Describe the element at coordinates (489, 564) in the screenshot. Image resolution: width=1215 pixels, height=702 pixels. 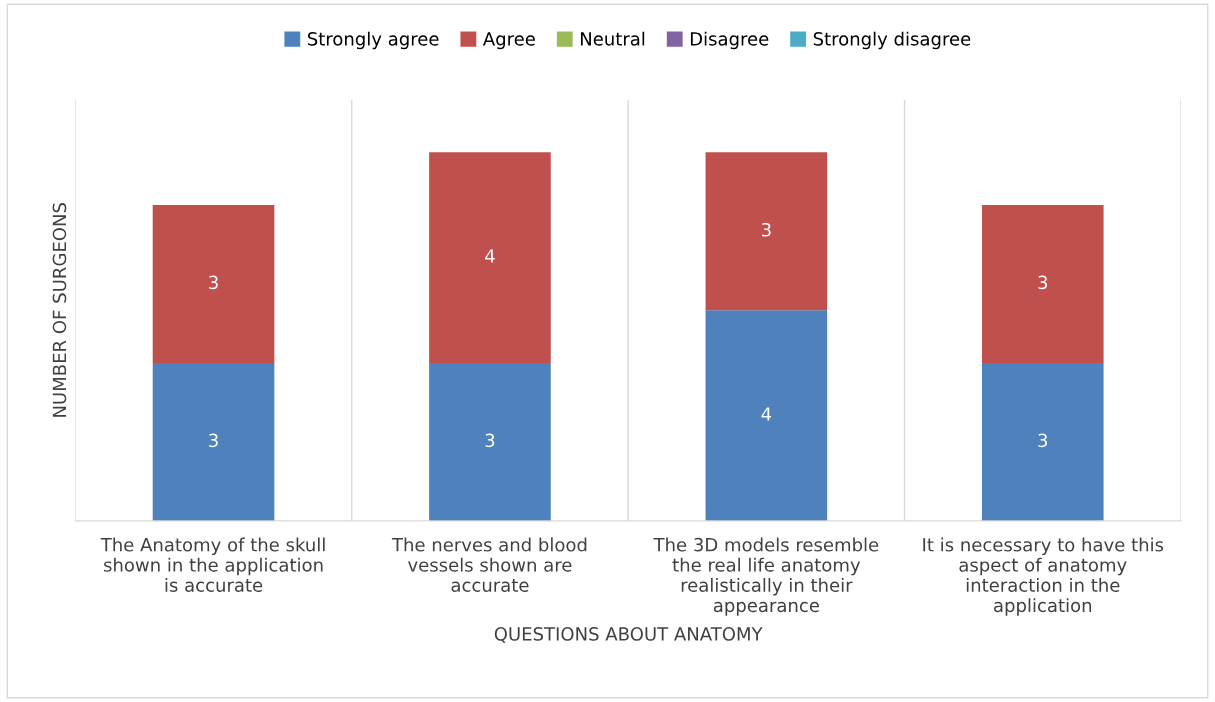
I see `x-tick-label: The nerves and blood vessels shown are accurate` at that location.